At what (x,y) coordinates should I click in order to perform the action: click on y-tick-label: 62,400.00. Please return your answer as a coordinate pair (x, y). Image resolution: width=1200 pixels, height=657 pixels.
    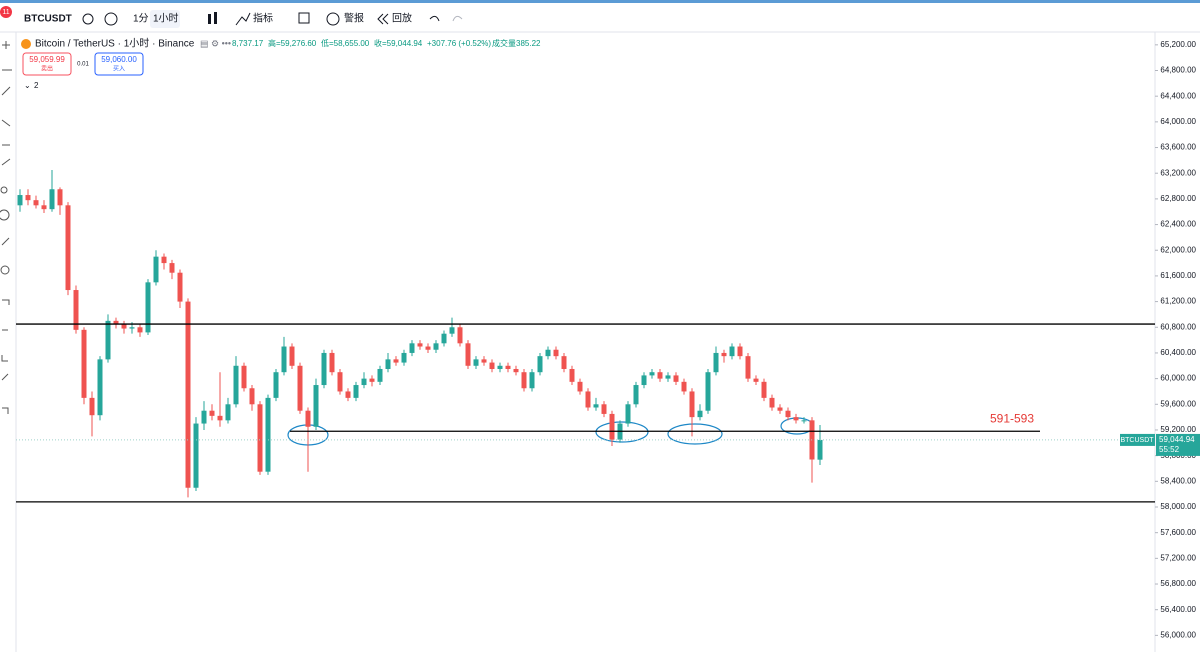
    Looking at the image, I should click on (1178, 224).